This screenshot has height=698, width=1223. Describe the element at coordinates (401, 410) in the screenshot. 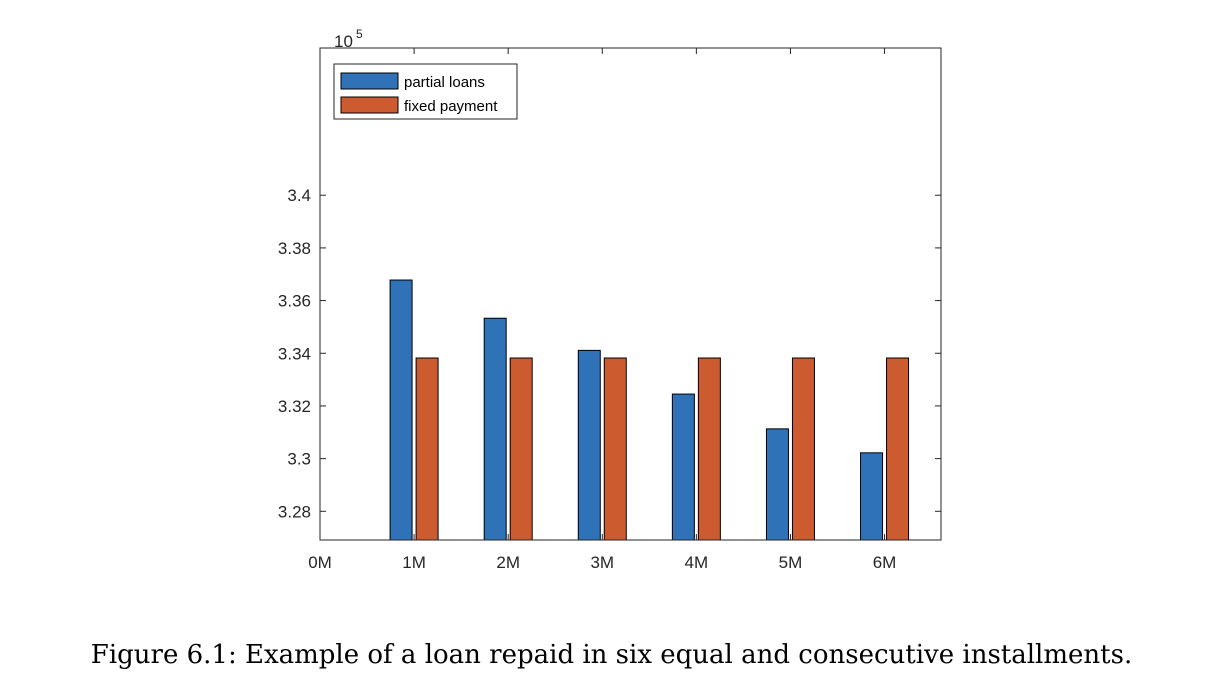

I see `bar-partial-loans-1m` at that location.